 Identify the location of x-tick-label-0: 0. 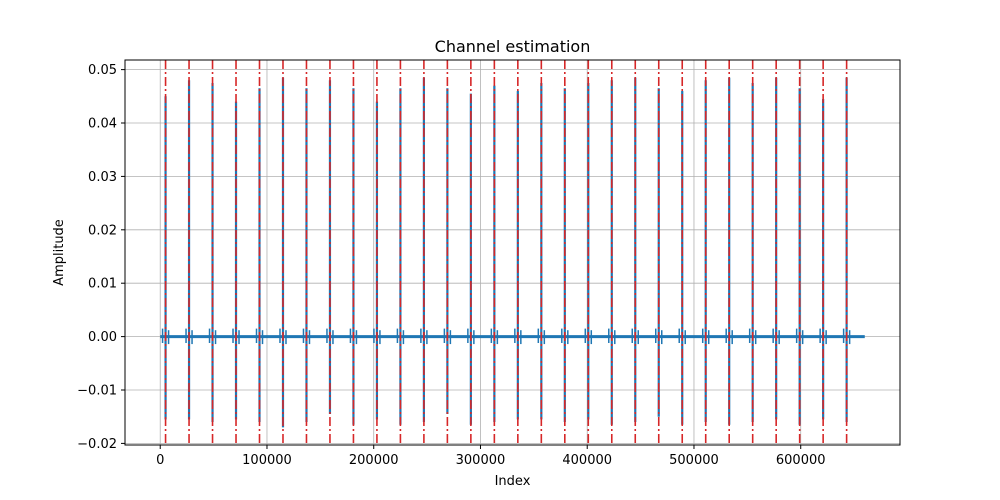
(160, 460).